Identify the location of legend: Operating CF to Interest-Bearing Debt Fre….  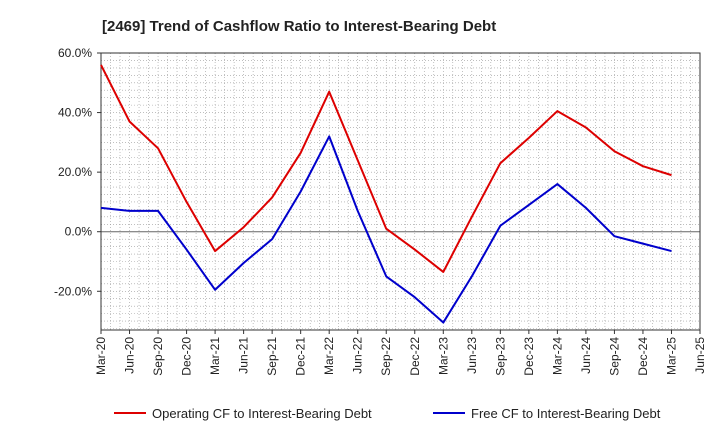
(387, 413).